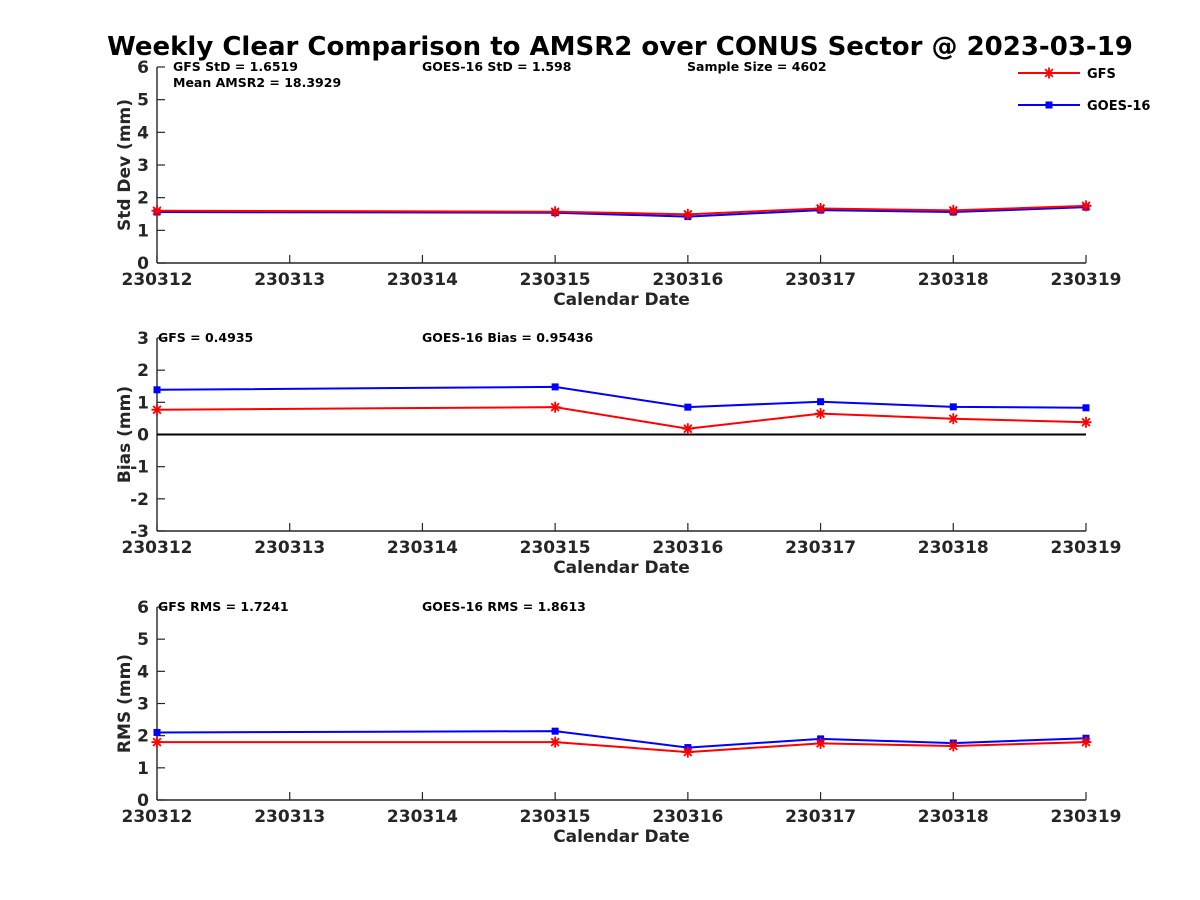  I want to click on y-axis-label: Std Dev (mm), so click(125, 165).